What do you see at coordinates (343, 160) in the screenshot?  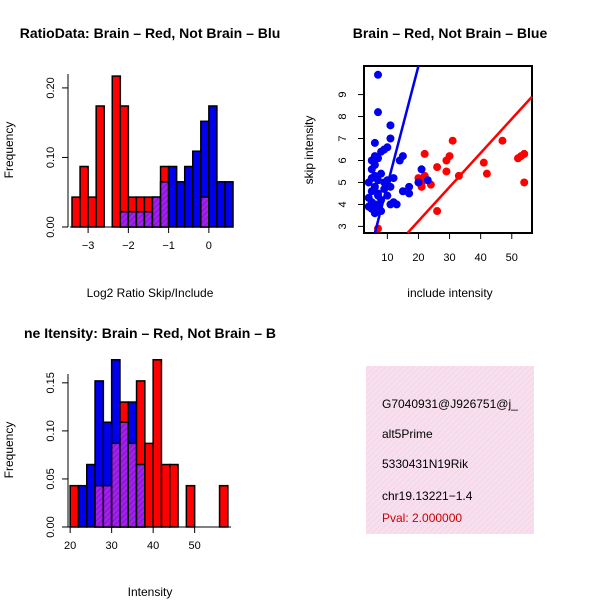 I see `scatter-y-tick-label: 6` at bounding box center [343, 160].